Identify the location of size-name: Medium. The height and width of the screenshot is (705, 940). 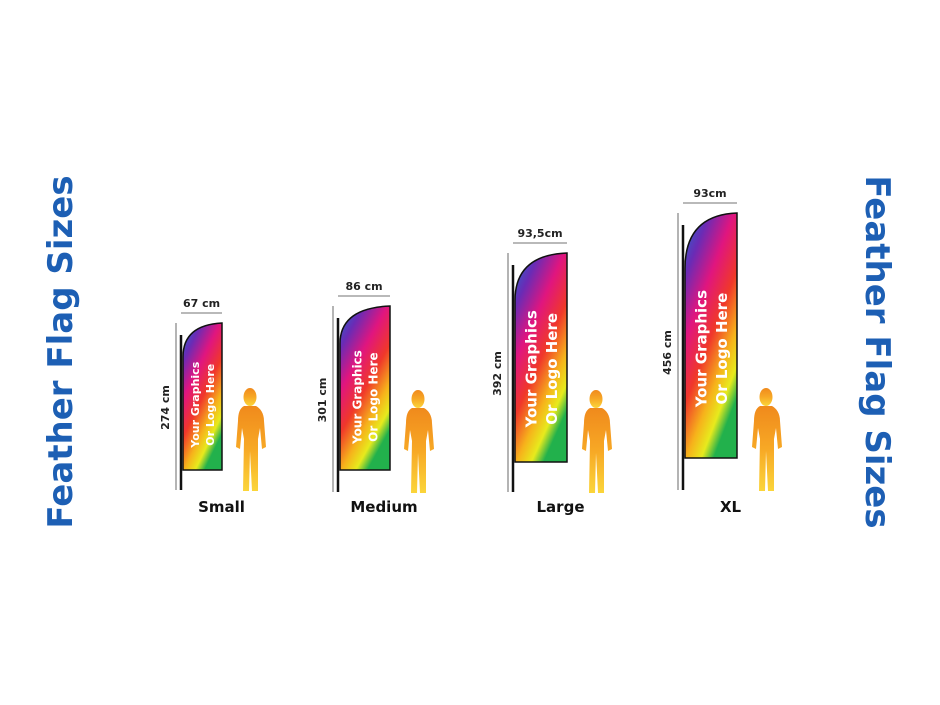
(383, 507).